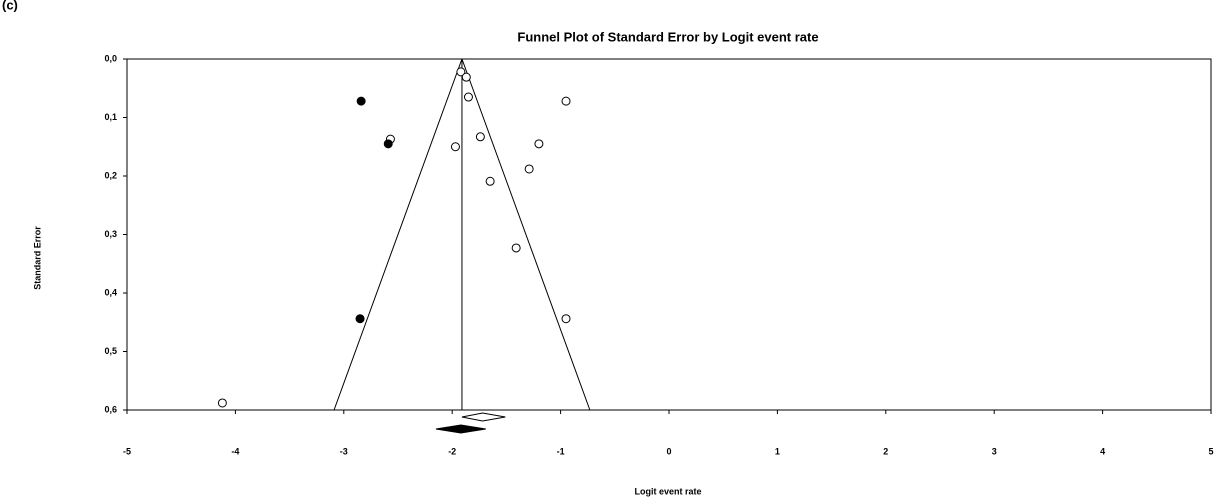 This screenshot has width=1221, height=499. Describe the element at coordinates (110, 175) in the screenshot. I see `y-tick-label: 0,2` at that location.